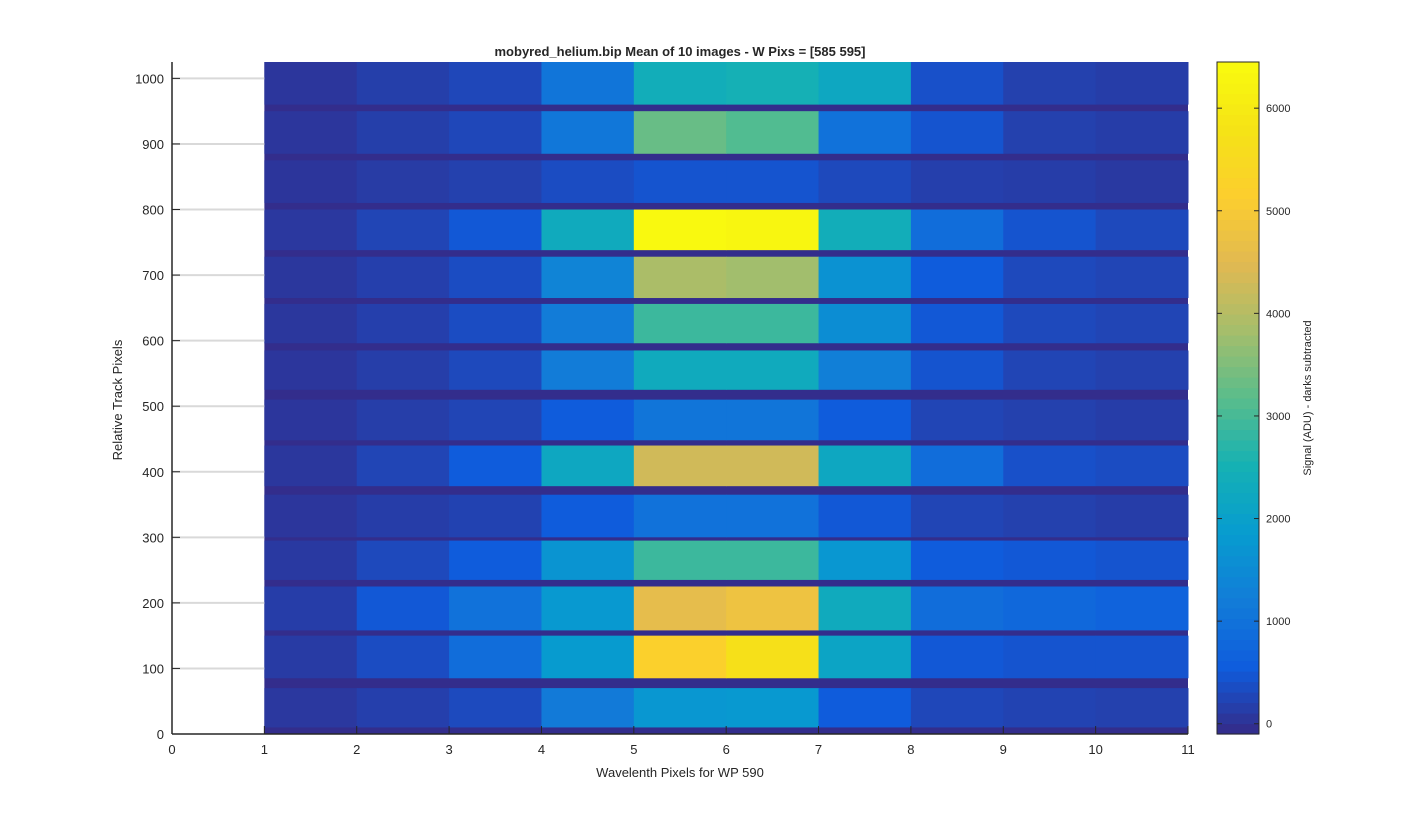 The width and height of the screenshot is (1425, 825). I want to click on heatmap-cell-track9-col8, so click(957, 323).